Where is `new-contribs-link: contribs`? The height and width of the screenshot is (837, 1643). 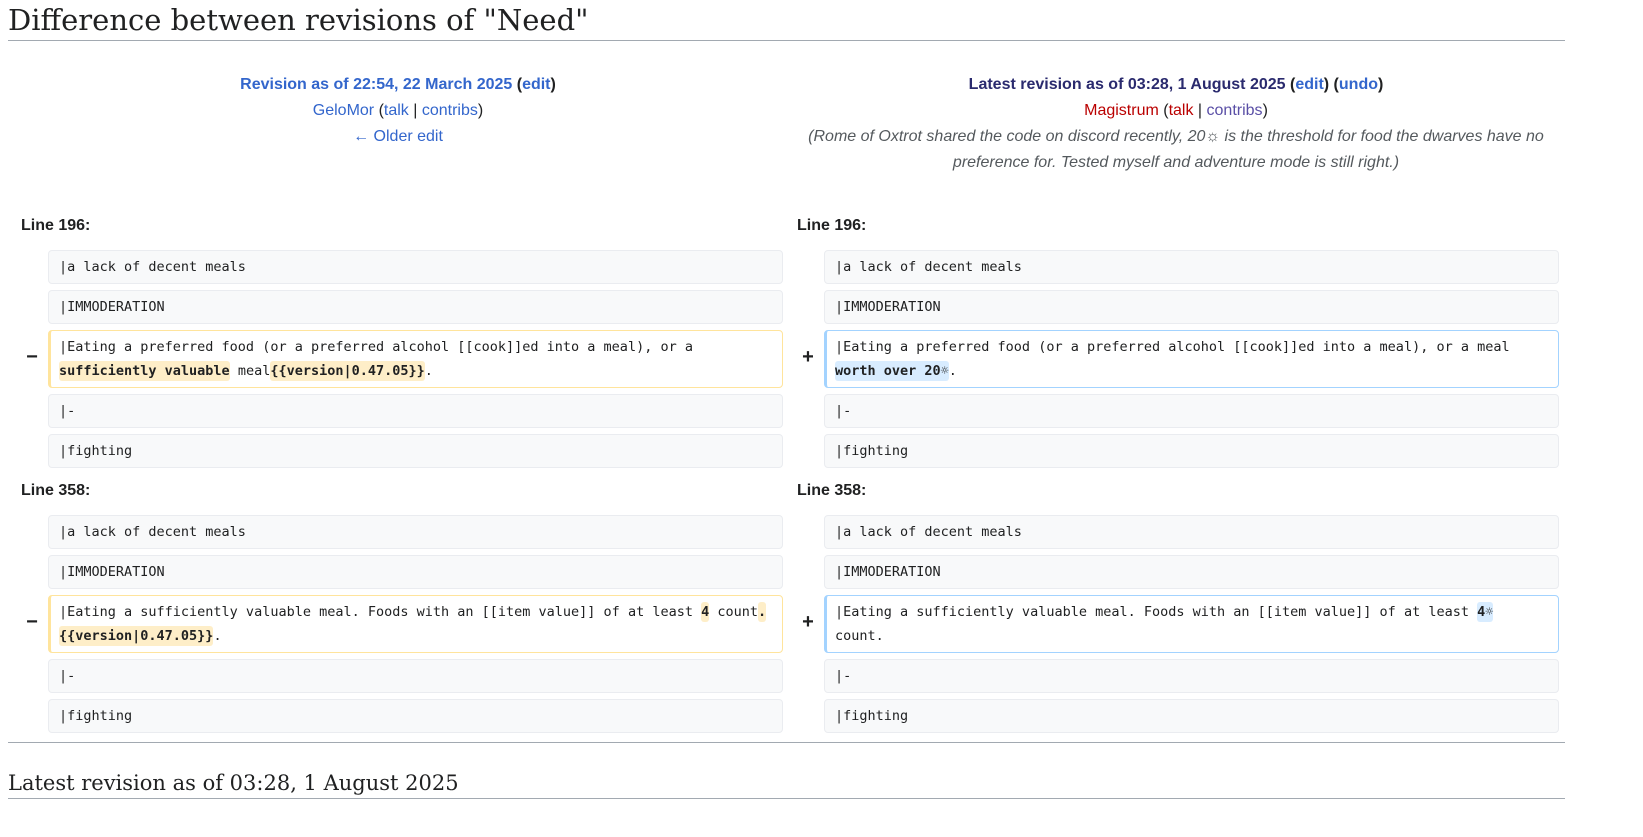 new-contribs-link: contribs is located at coordinates (1234, 110).